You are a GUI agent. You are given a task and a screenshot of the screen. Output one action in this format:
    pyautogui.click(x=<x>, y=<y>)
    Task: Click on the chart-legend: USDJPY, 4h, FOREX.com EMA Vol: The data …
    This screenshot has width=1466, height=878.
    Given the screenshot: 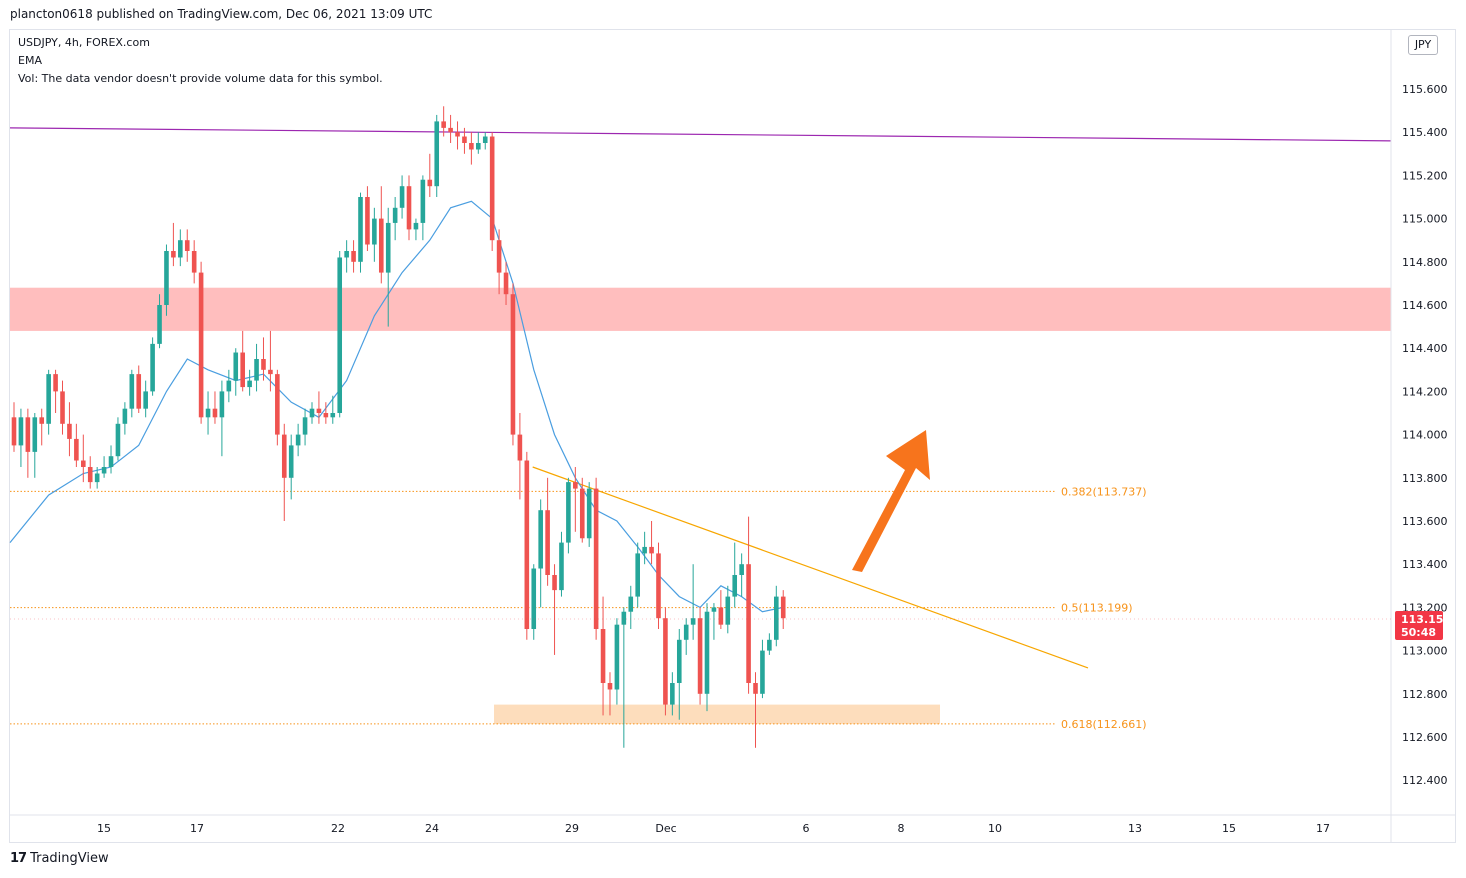 What is the action you would take?
    pyautogui.click(x=200, y=61)
    